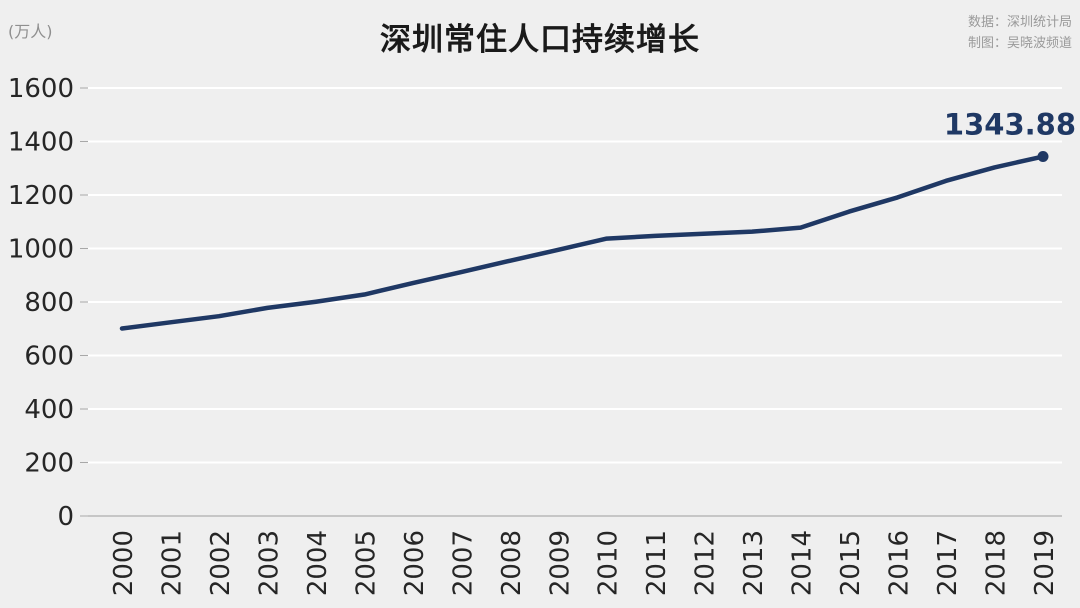 Image resolution: width=1080 pixels, height=608 pixels. I want to click on x-axis-label: 2002, so click(221, 563).